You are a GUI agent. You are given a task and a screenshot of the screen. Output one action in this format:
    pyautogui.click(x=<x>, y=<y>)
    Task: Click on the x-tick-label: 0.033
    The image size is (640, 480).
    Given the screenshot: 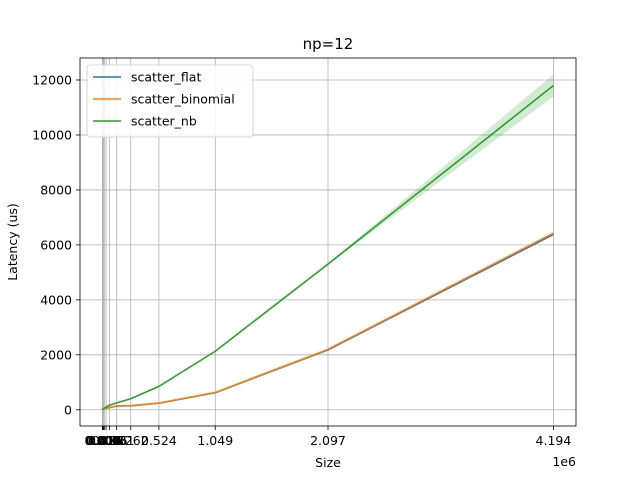 What is the action you would take?
    pyautogui.click(x=106, y=440)
    